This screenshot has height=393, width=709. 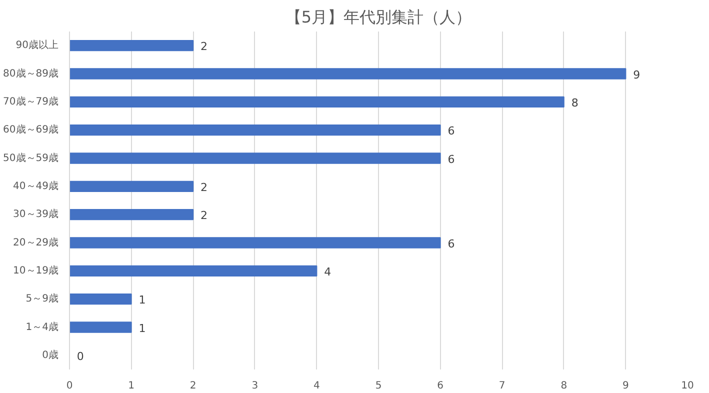 I want to click on data-label: 9, so click(x=636, y=75).